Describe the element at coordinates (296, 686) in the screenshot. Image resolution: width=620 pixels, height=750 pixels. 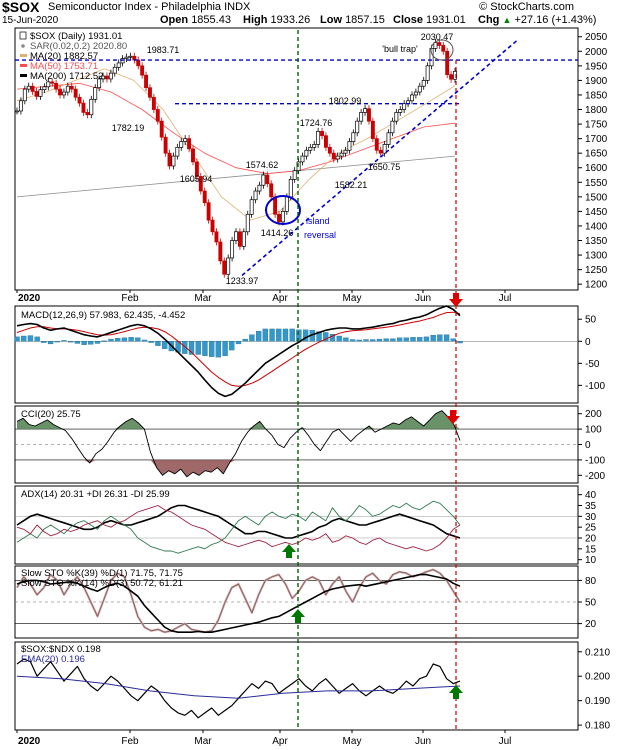
I see `panel-frame-ratio` at that location.